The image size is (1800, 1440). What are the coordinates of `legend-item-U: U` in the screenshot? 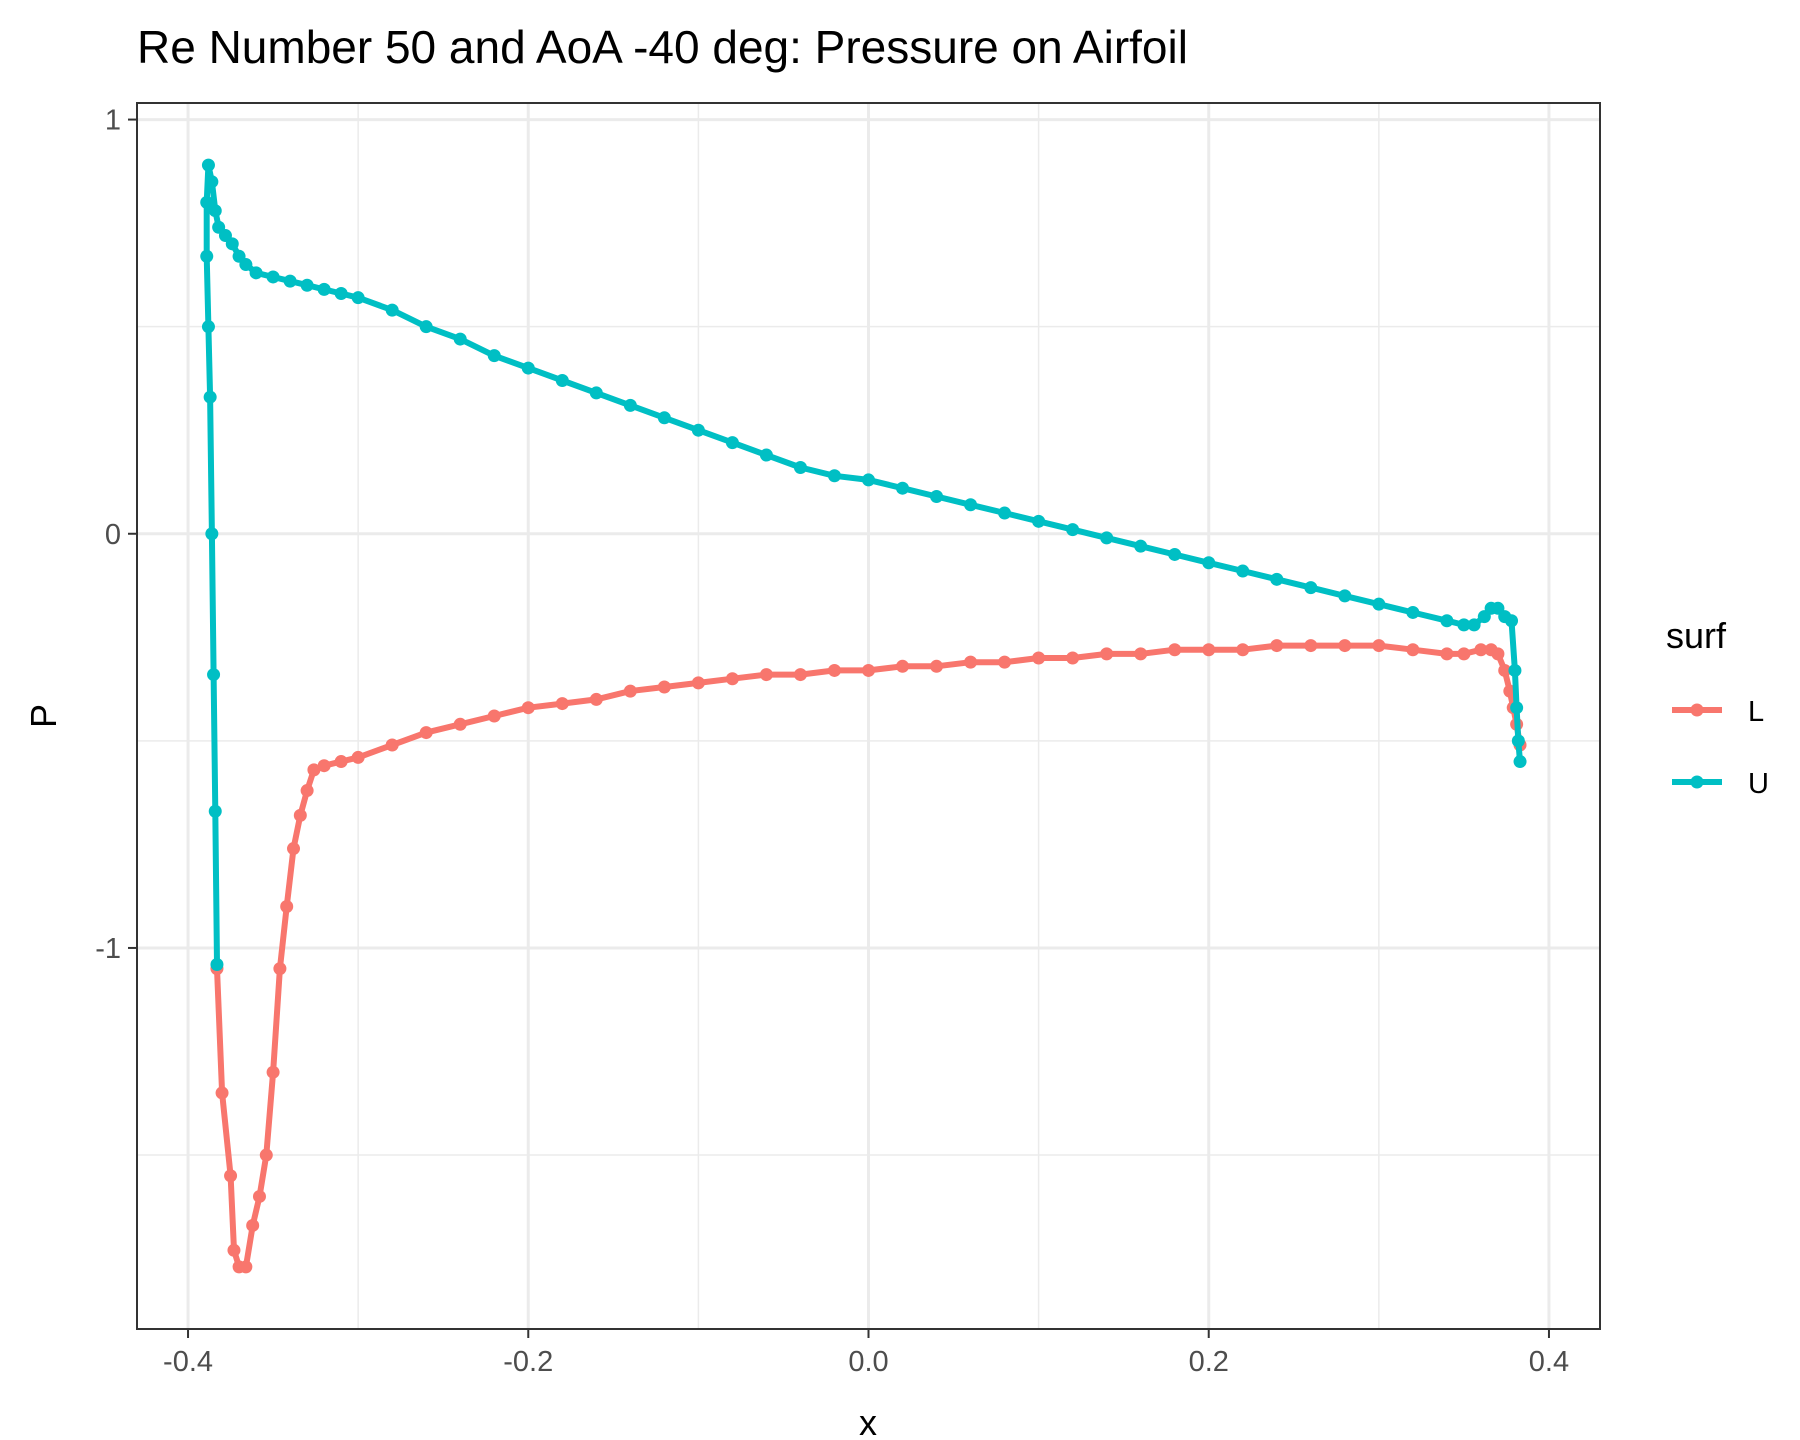 It's located at (1720, 784).